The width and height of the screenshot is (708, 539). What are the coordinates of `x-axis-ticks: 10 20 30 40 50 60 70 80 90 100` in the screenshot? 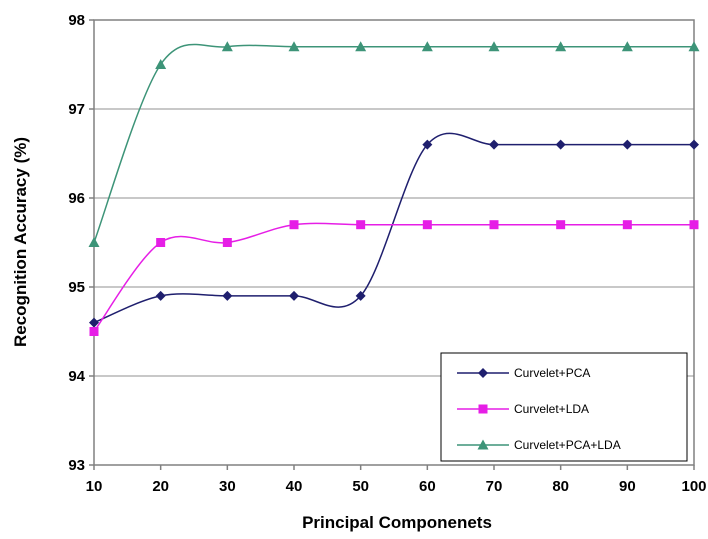 It's located at (396, 480).